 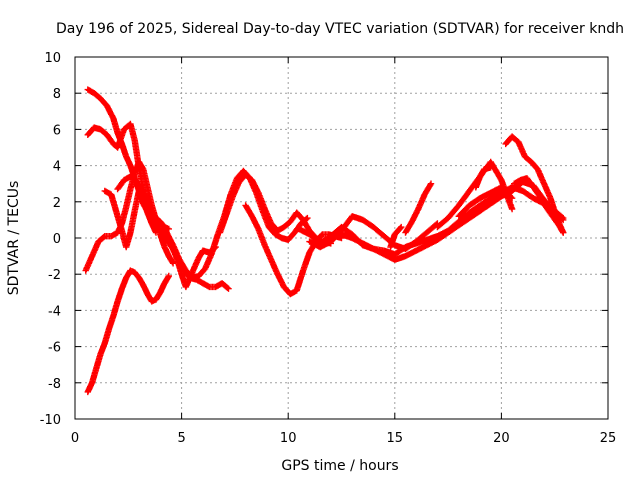 What do you see at coordinates (57, 203) in the screenshot?
I see `y-tick-label: 2` at bounding box center [57, 203].